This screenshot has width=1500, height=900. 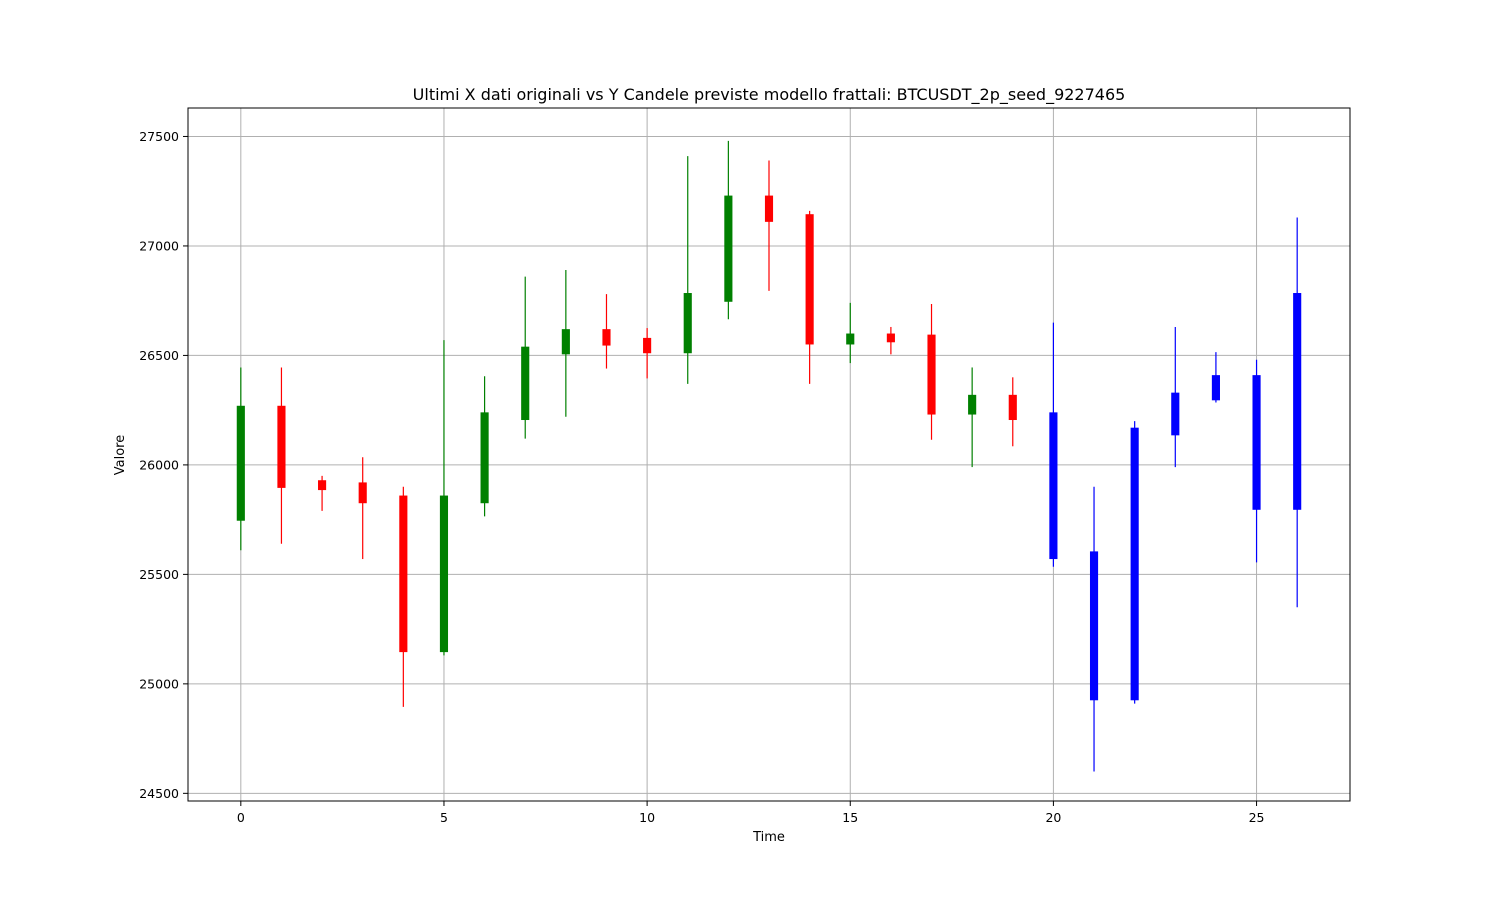 I want to click on x-tick-label: 25, so click(x=1257, y=817).